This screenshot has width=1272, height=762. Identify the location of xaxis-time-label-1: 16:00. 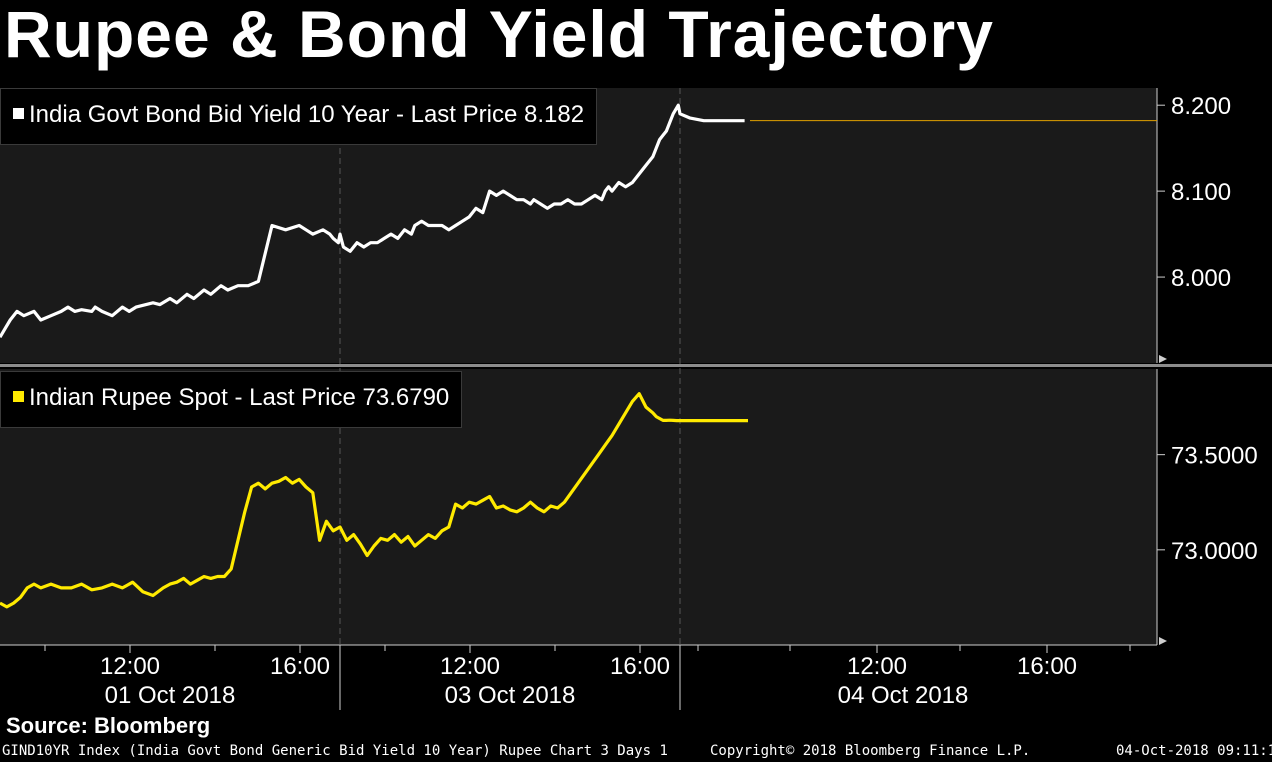
(300, 666).